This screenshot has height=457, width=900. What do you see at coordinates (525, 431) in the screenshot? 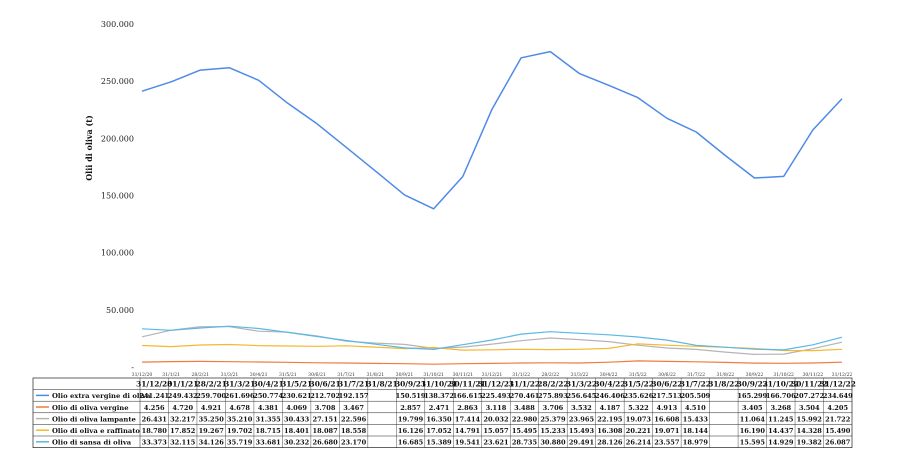
I see `table-cell: 15.495` at bounding box center [525, 431].